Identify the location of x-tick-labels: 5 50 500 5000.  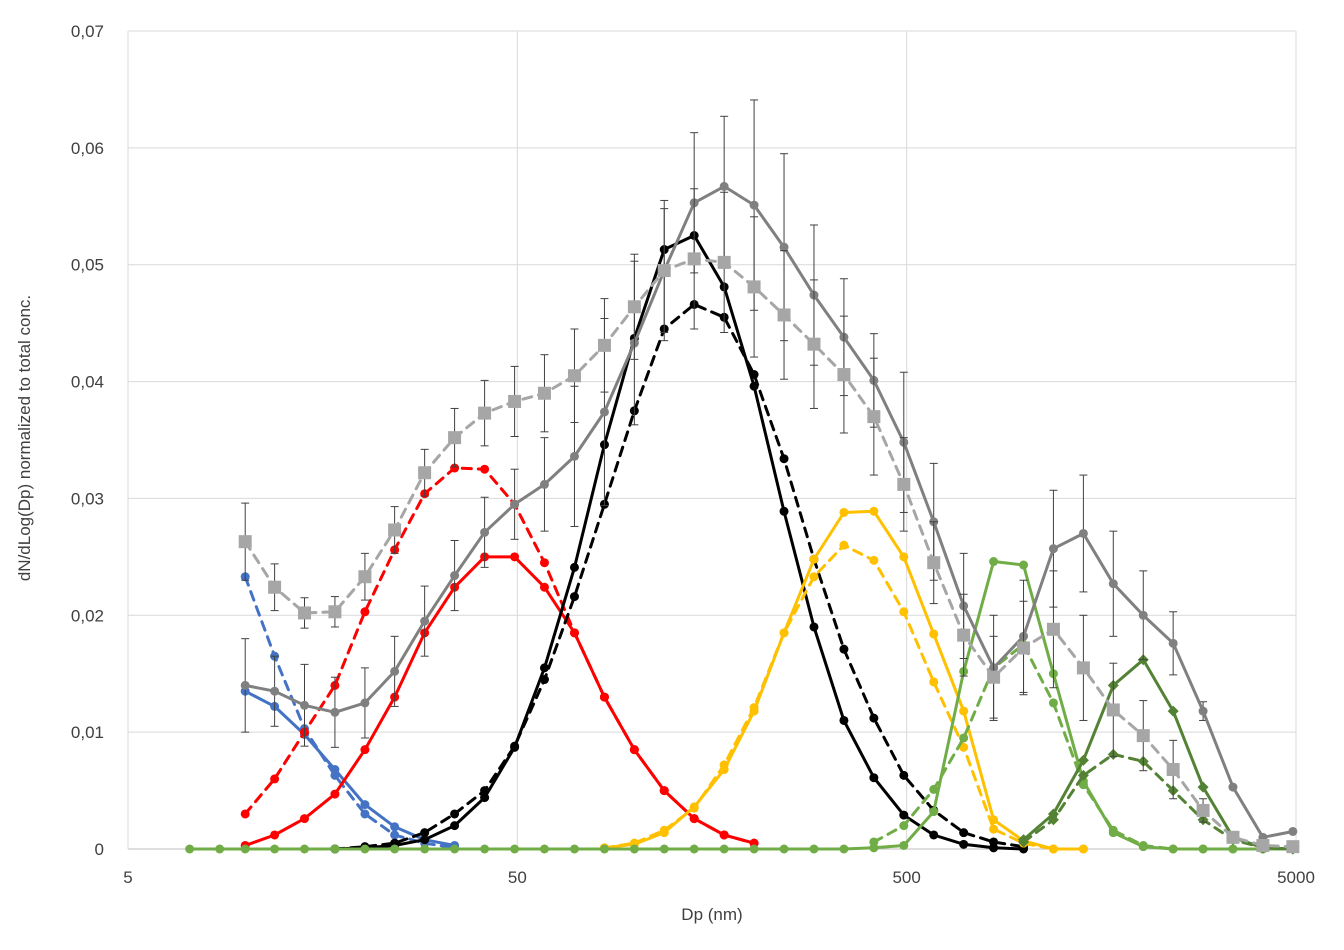
(719, 877).